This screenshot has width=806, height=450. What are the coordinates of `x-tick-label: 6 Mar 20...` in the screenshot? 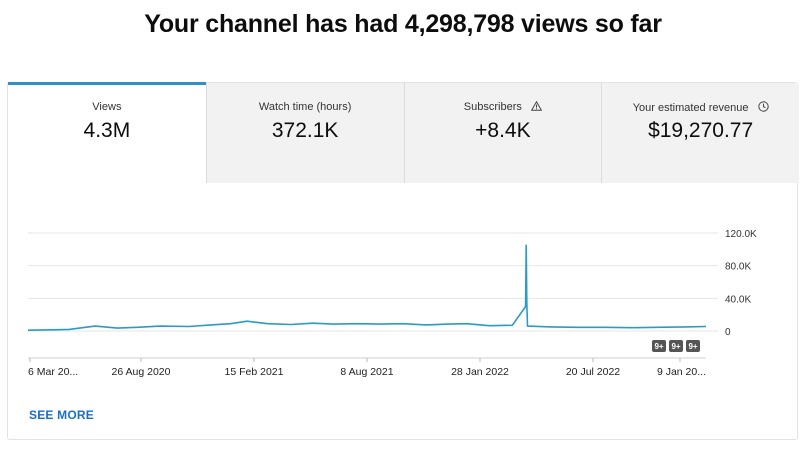 It's located at (53, 372).